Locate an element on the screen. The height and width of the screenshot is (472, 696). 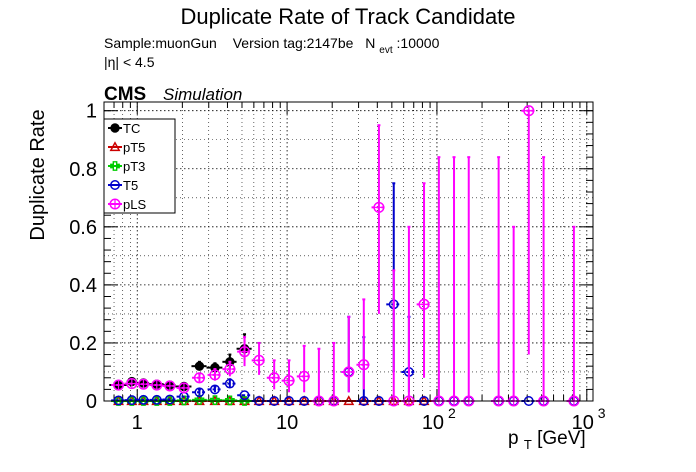
x-title-unit: [GeV] is located at coordinates (561, 438).